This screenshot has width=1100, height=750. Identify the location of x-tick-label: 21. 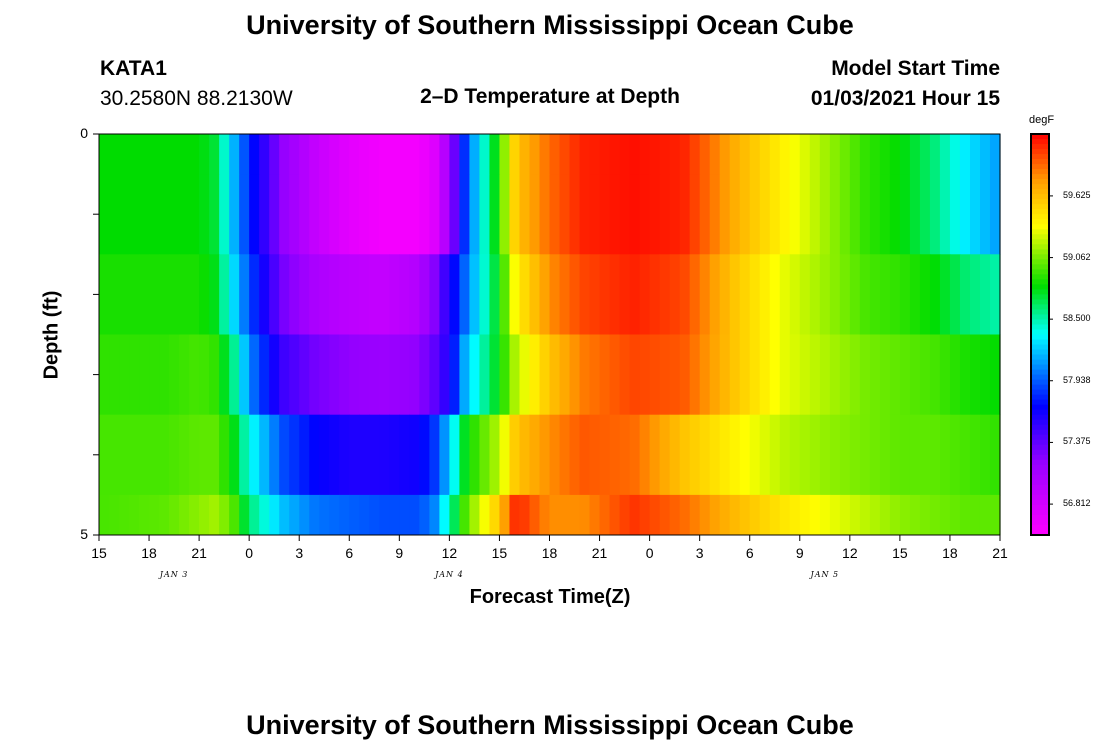
(599, 553).